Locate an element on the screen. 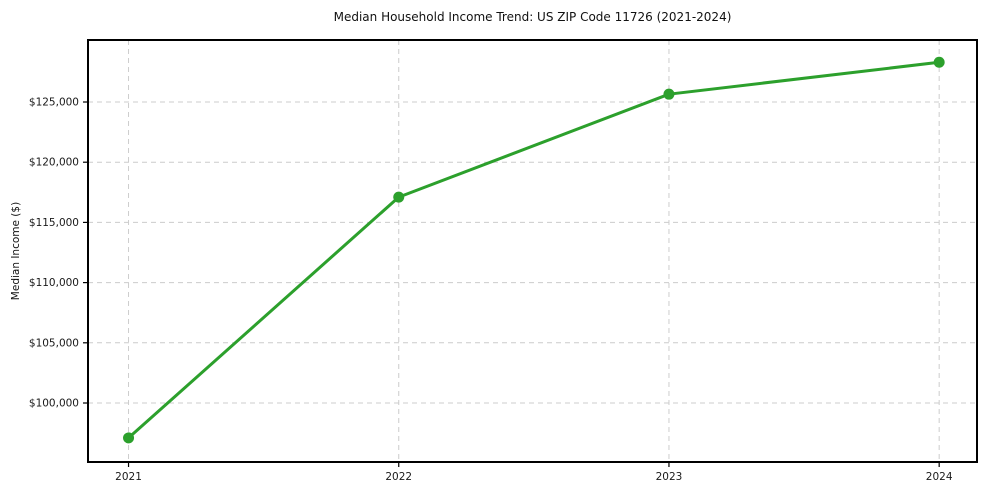 The width and height of the screenshot is (989, 490). y-tick-label: $105,000 is located at coordinates (54, 343).